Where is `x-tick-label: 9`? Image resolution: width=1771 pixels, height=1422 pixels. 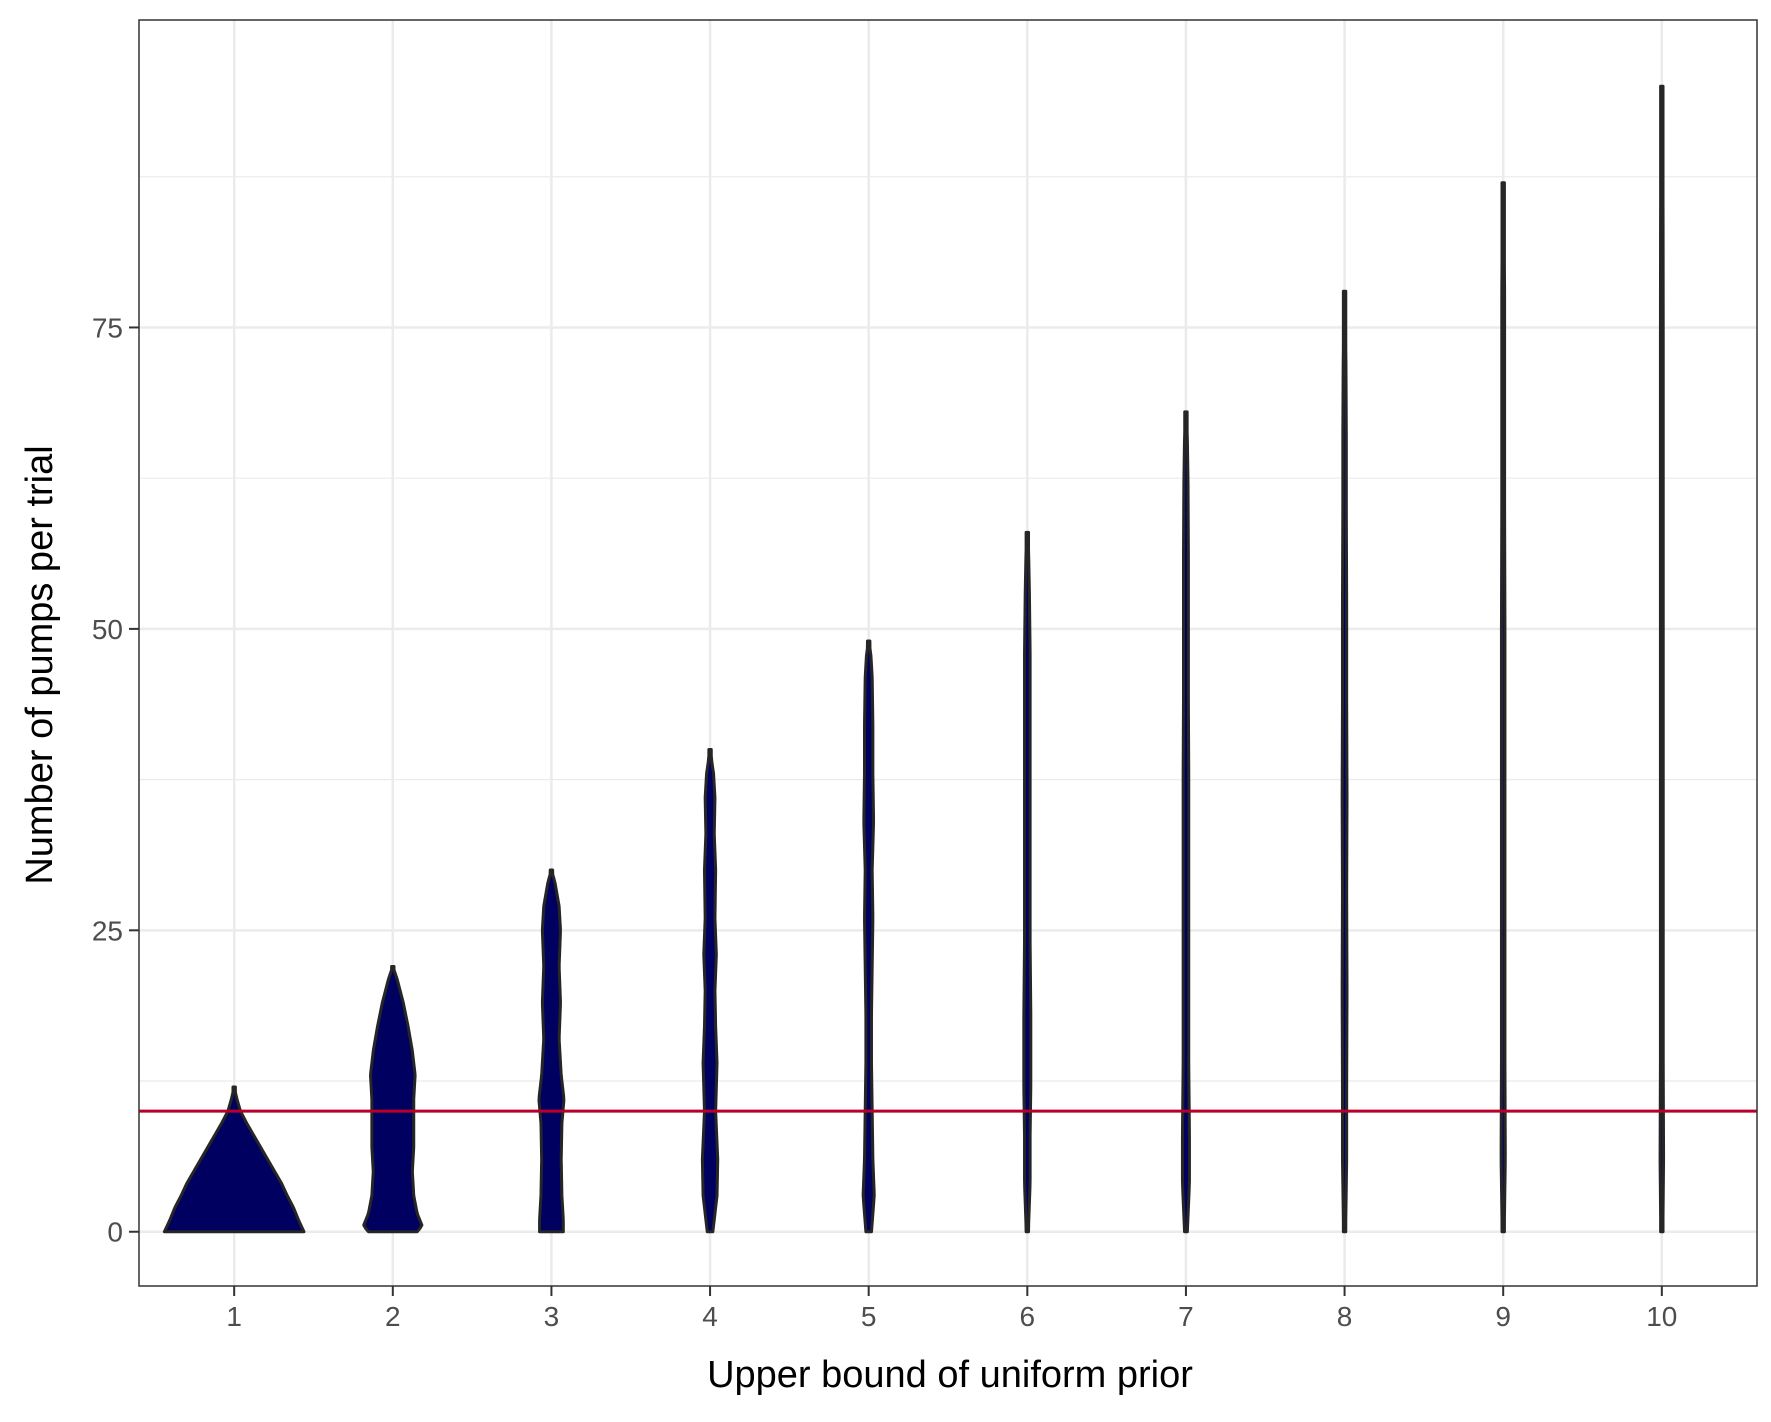
x-tick-label: 9 is located at coordinates (1503, 1316).